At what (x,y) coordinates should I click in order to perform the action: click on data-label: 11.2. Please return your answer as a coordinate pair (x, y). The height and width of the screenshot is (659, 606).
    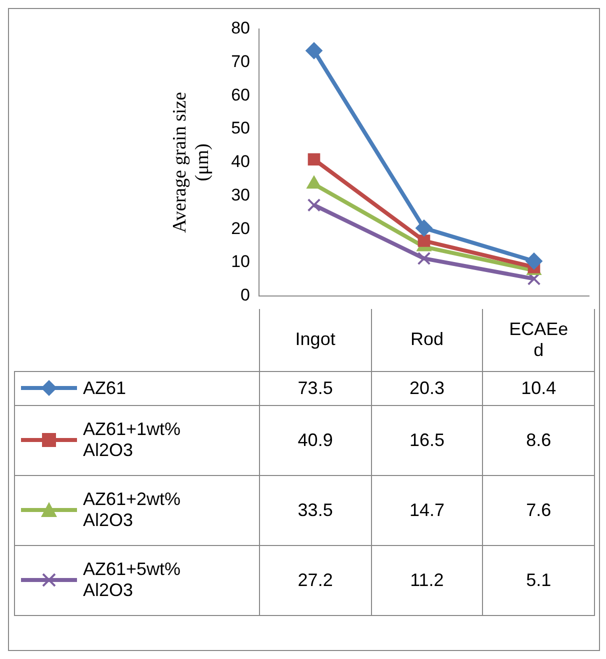
    Looking at the image, I should click on (427, 580).